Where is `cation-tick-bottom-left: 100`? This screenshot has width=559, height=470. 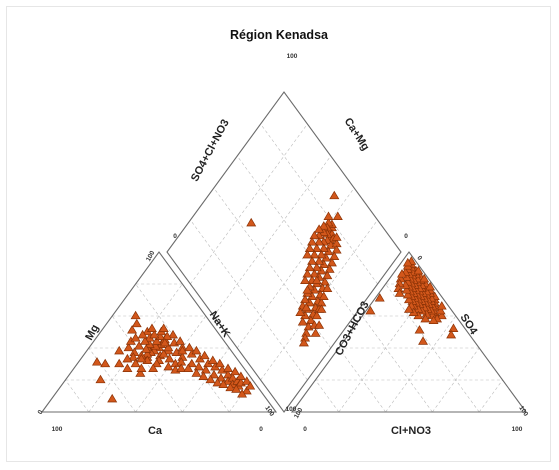 cation-tick-bottom-left: 100 is located at coordinates (57, 429).